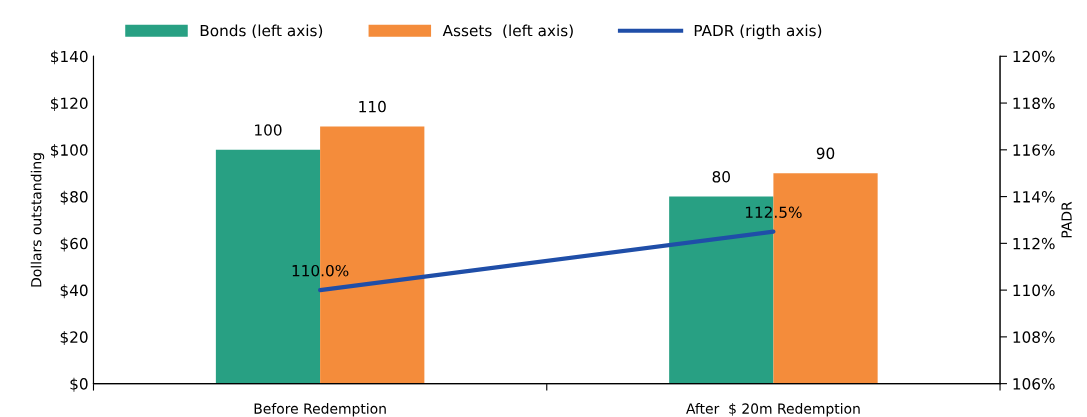  Describe the element at coordinates (1034, 56) in the screenshot. I see `y2-tick-label: 120%` at that location.